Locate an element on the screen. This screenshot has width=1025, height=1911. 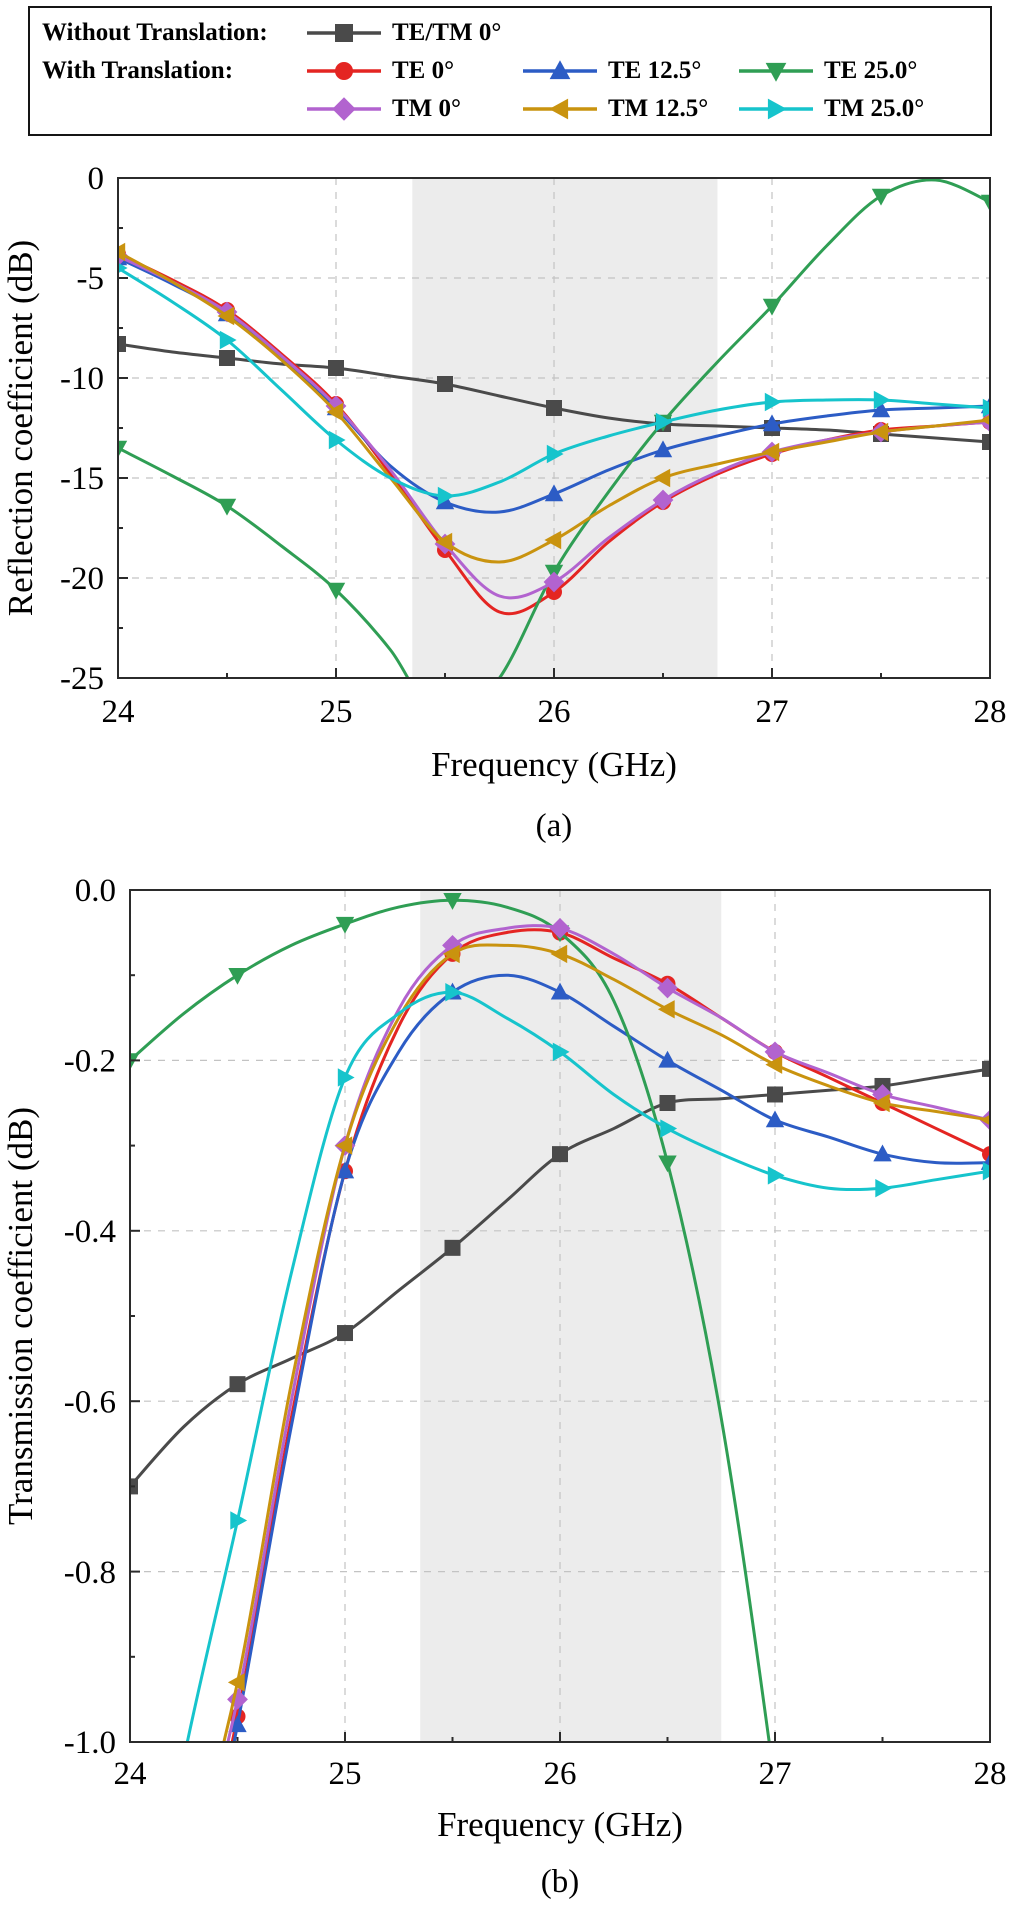
legend-entry-te-0: TE 0° is located at coordinates (412, 71).